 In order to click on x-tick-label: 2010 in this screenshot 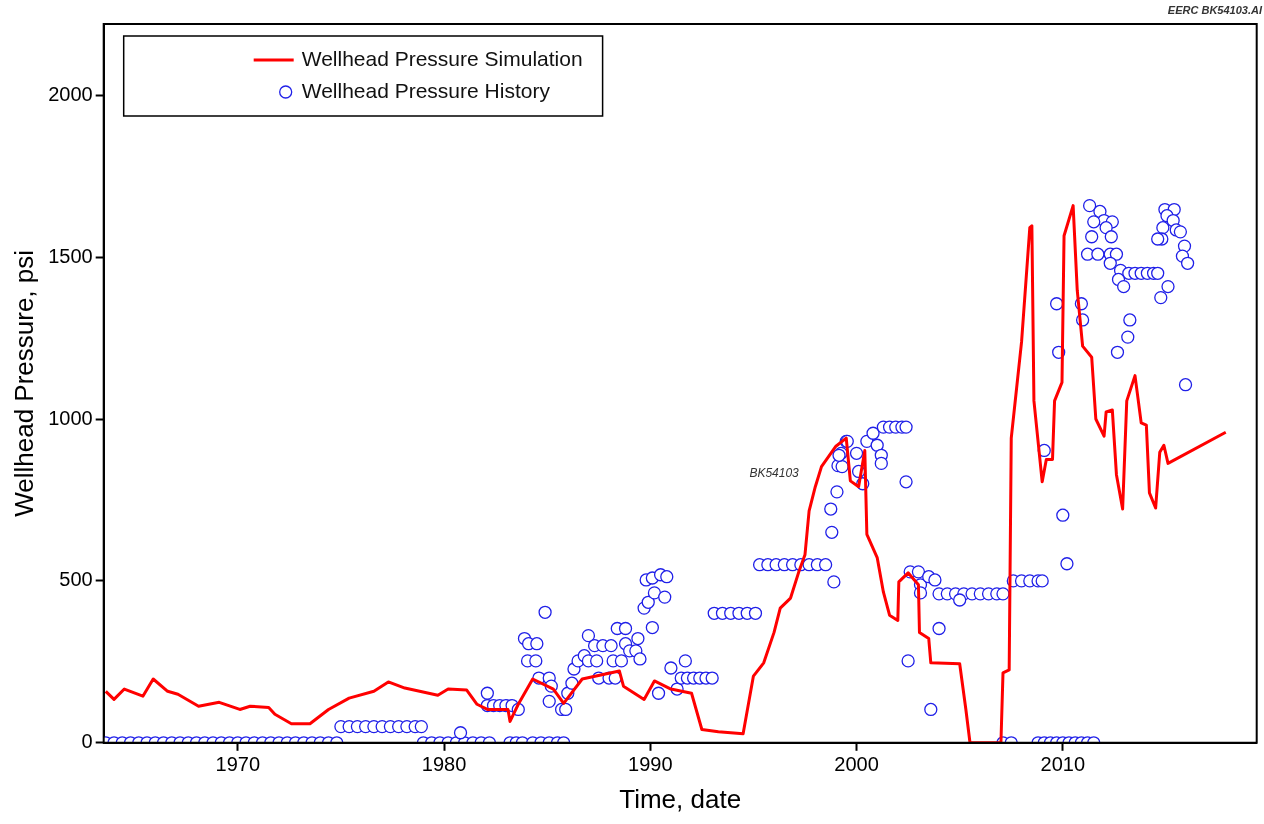, I will do `click(1063, 764)`.